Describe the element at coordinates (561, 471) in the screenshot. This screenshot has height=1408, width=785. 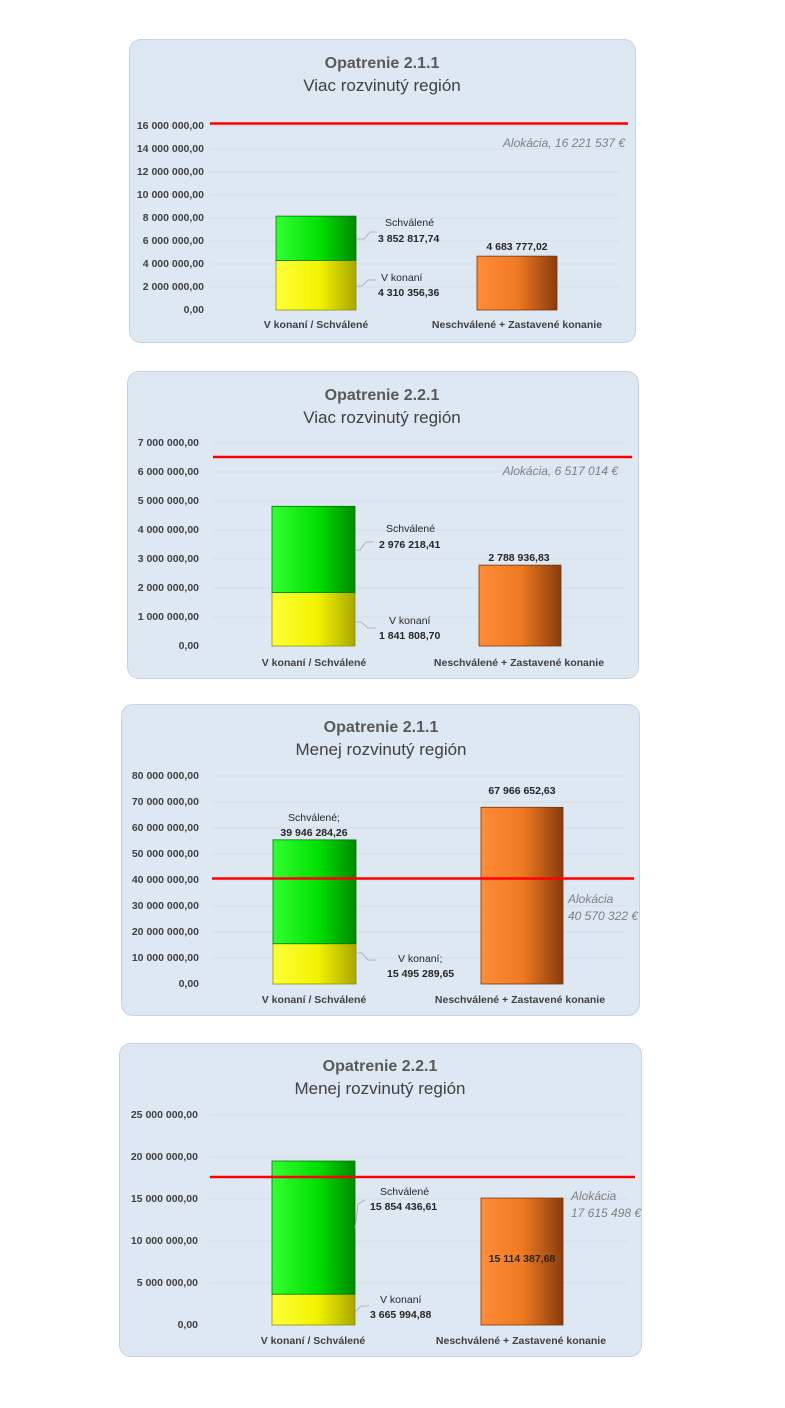
I see `allocation-label: Alokácia, 6 517 014 €` at that location.